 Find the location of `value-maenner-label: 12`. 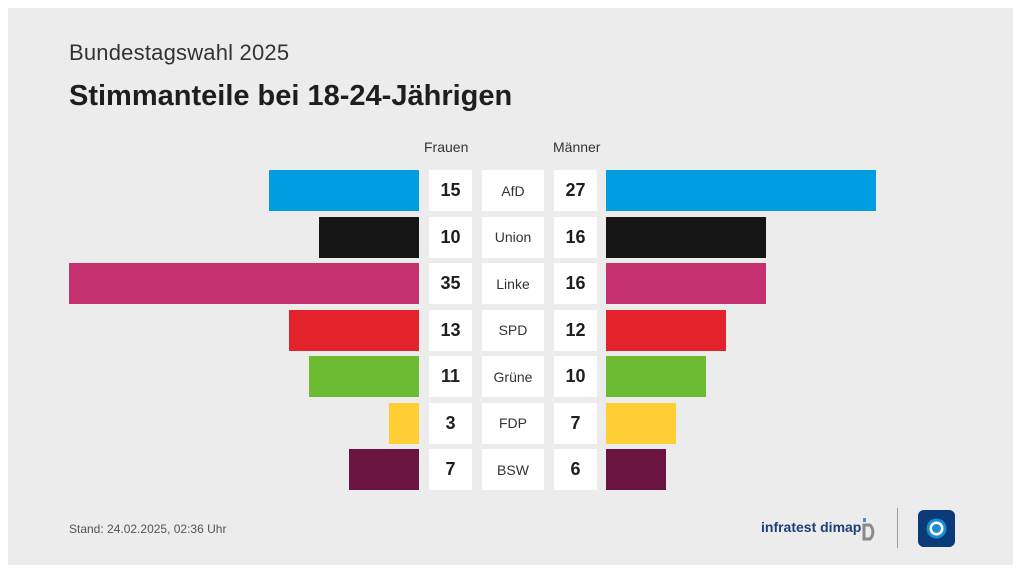

value-maenner-label: 12 is located at coordinates (575, 329).